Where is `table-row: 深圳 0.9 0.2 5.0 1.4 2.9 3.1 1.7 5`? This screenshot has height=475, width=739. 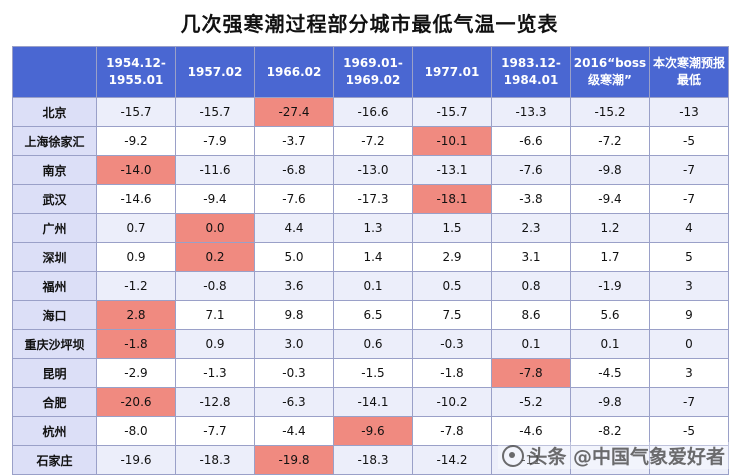
table-row: 深圳 0.9 0.2 5.0 1.4 2.9 3.1 1.7 5 is located at coordinates (370, 257).